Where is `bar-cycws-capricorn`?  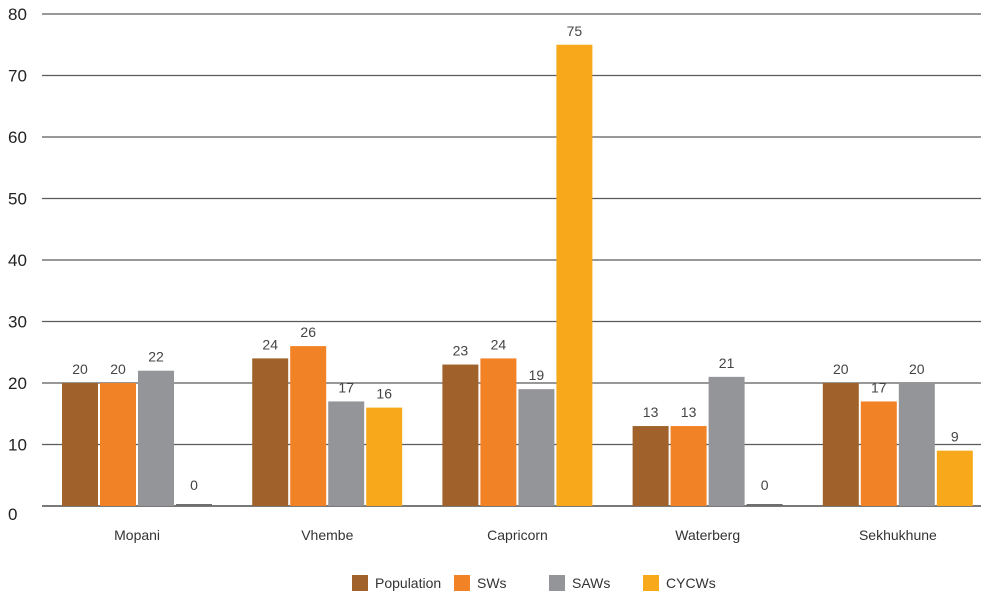
bar-cycws-capricorn is located at coordinates (574, 275).